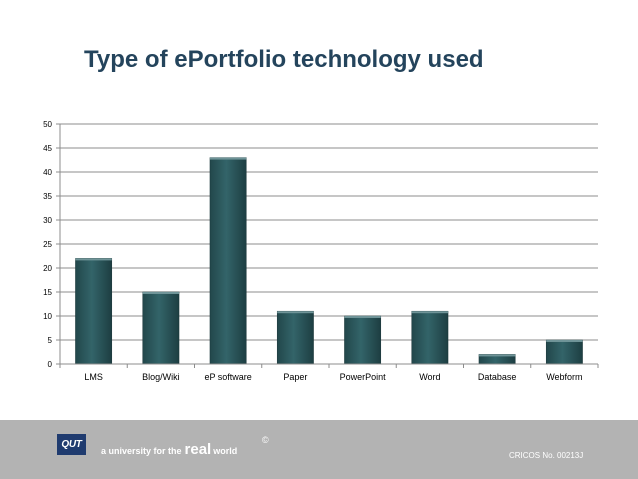 This screenshot has height=479, width=638. I want to click on qut-logo: QUT, so click(71, 444).